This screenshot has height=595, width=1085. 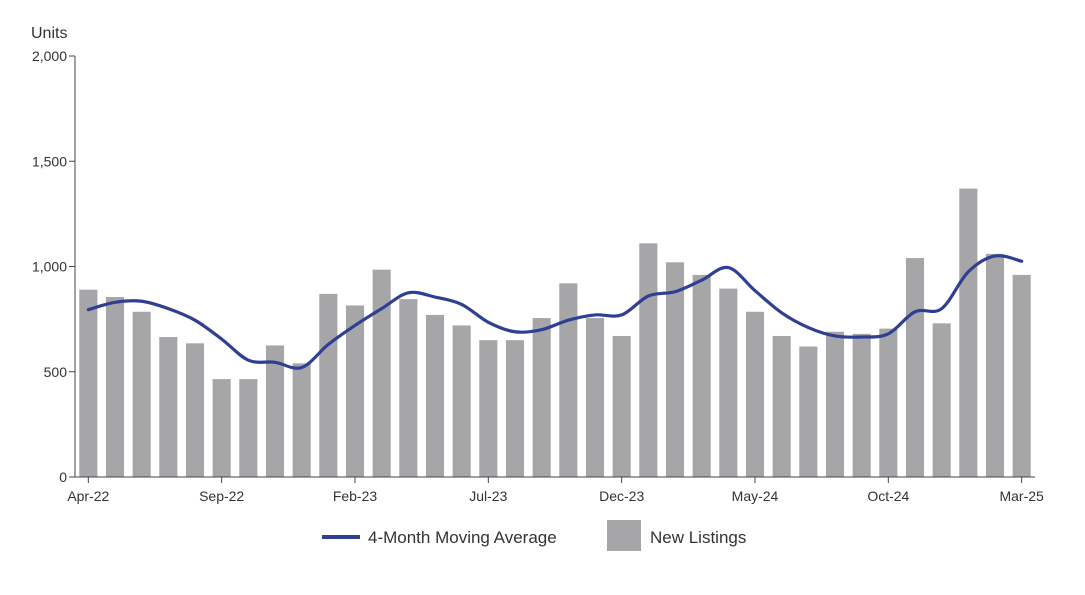 I want to click on y-axis: 0 500 1,000 1,500 2,000, so click(x=54, y=266).